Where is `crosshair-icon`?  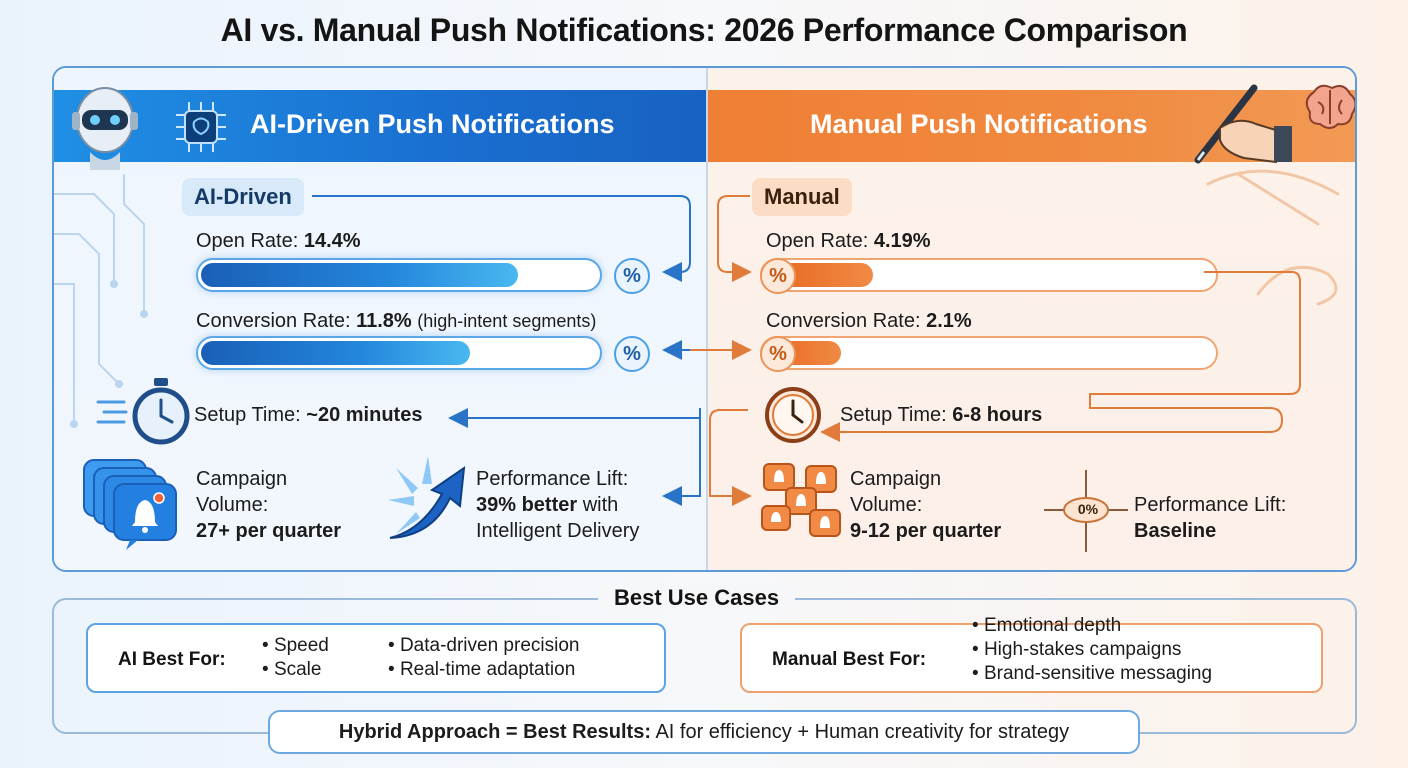 crosshair-icon is located at coordinates (1086, 511).